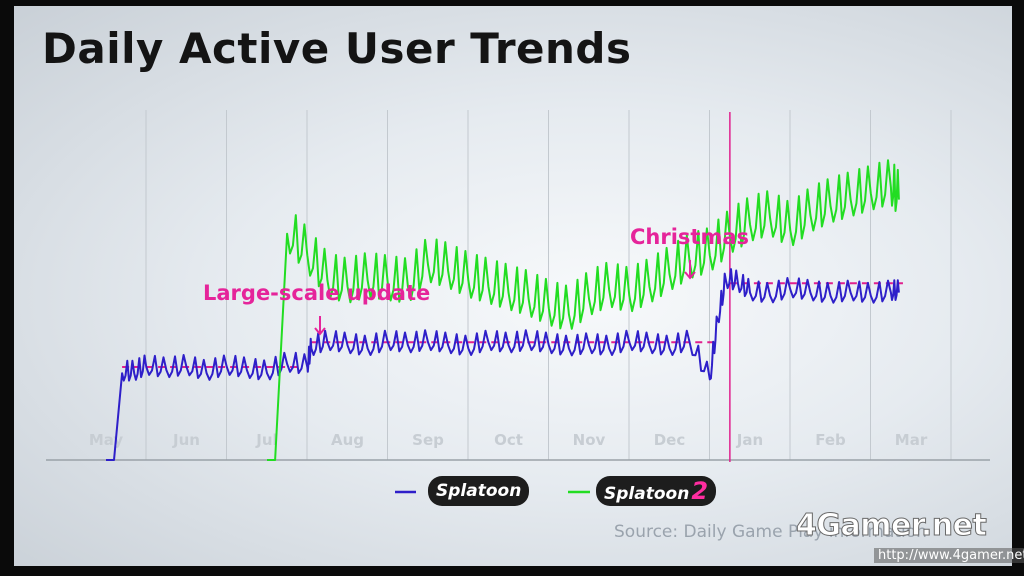  I want to click on annotation-label: Large-scale update, so click(316, 293).